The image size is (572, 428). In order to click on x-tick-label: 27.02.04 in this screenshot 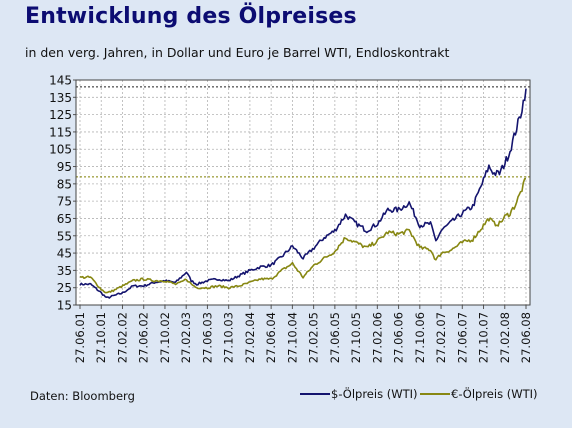, I will do `click(250, 337)`.